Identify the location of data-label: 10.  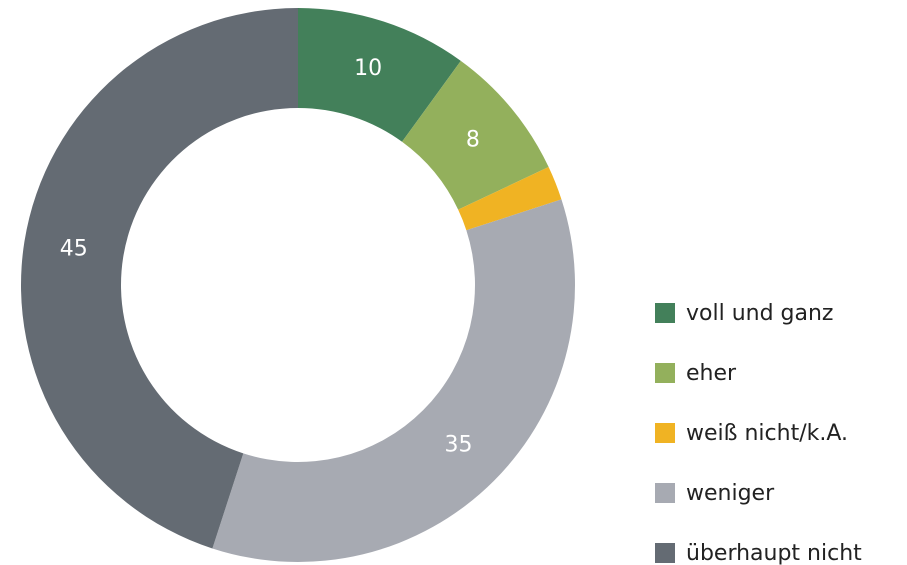
(368, 68).